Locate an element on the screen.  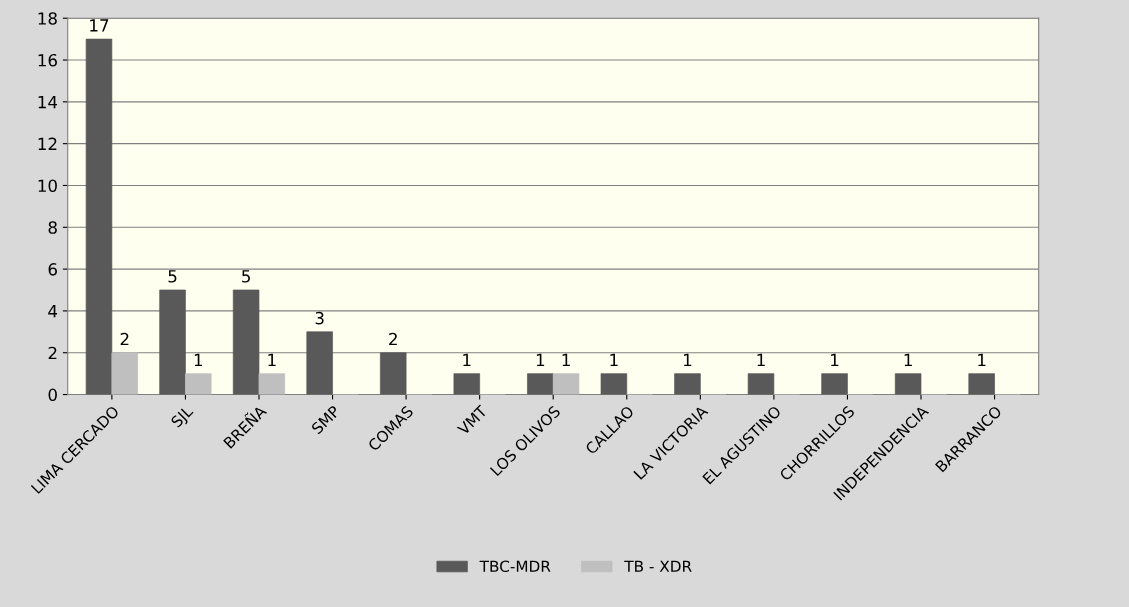
y-tick-label: 0 is located at coordinates (52, 395).